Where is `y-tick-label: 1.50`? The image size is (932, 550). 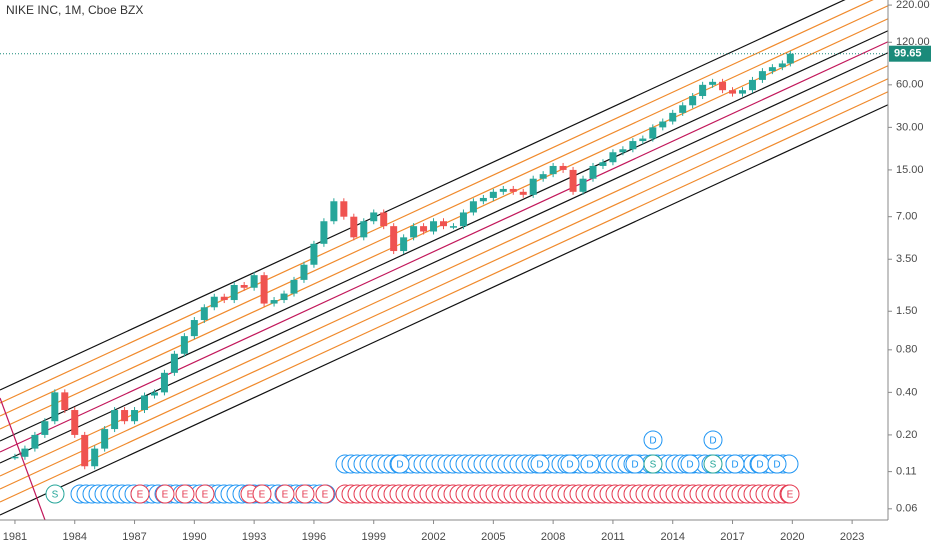 y-tick-label: 1.50 is located at coordinates (906, 311).